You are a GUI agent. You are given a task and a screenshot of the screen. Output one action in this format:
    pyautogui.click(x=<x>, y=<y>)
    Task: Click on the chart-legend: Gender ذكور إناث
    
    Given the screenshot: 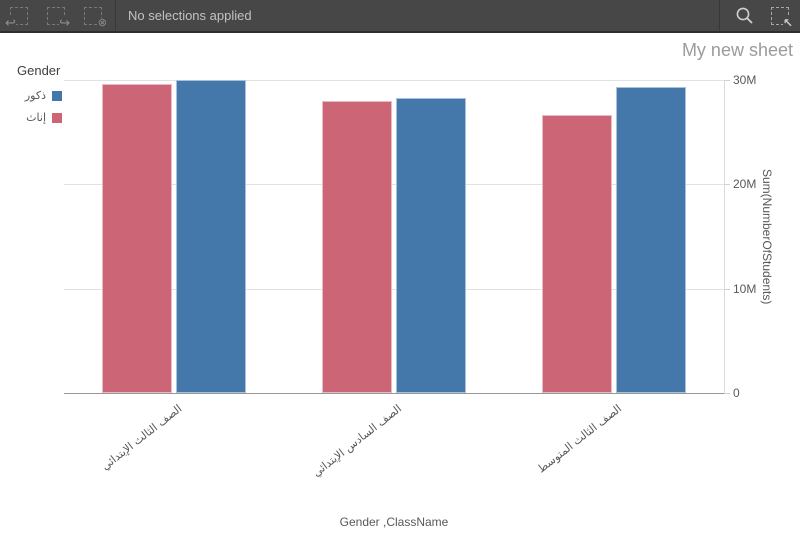 What is the action you would take?
    pyautogui.click(x=38, y=98)
    